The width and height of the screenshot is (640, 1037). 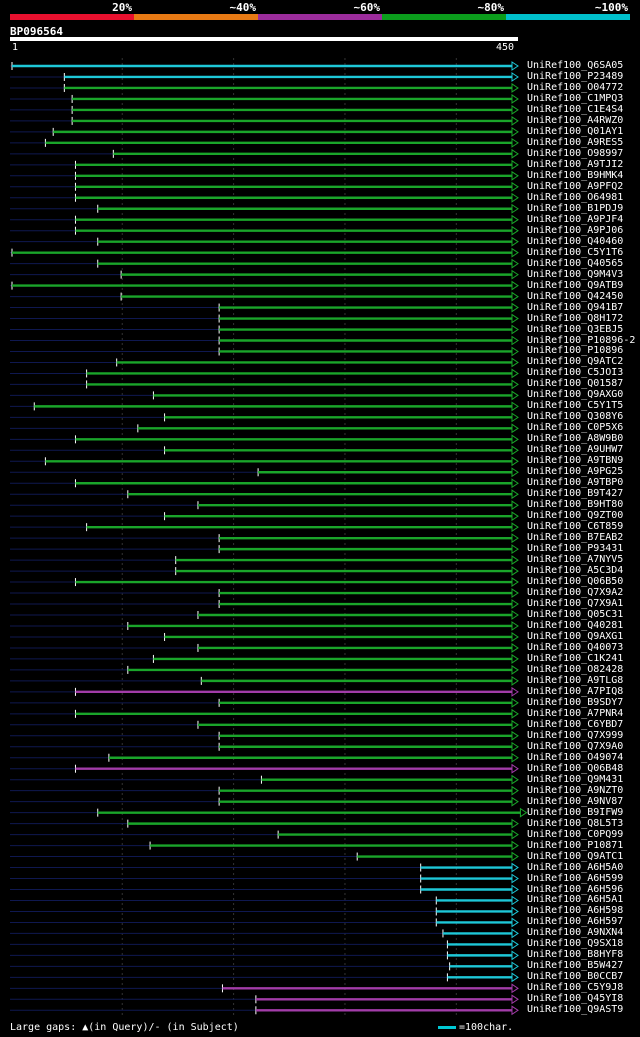 What do you see at coordinates (575, 966) in the screenshot?
I see `hit-label: UniRef100_B5W427` at bounding box center [575, 966].